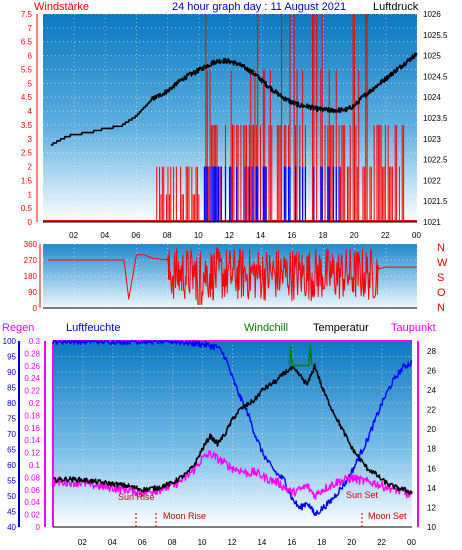 The width and height of the screenshot is (462, 550). What do you see at coordinates (323, 235) in the screenshot?
I see `top-x-tick-label: 18` at bounding box center [323, 235].